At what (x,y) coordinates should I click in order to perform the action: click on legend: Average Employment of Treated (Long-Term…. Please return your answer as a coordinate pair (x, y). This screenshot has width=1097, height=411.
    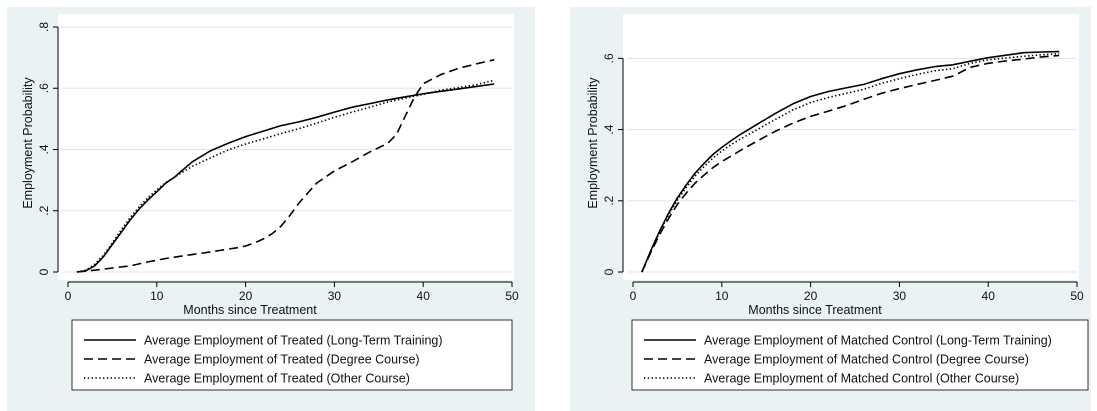
    Looking at the image, I should click on (292, 355).